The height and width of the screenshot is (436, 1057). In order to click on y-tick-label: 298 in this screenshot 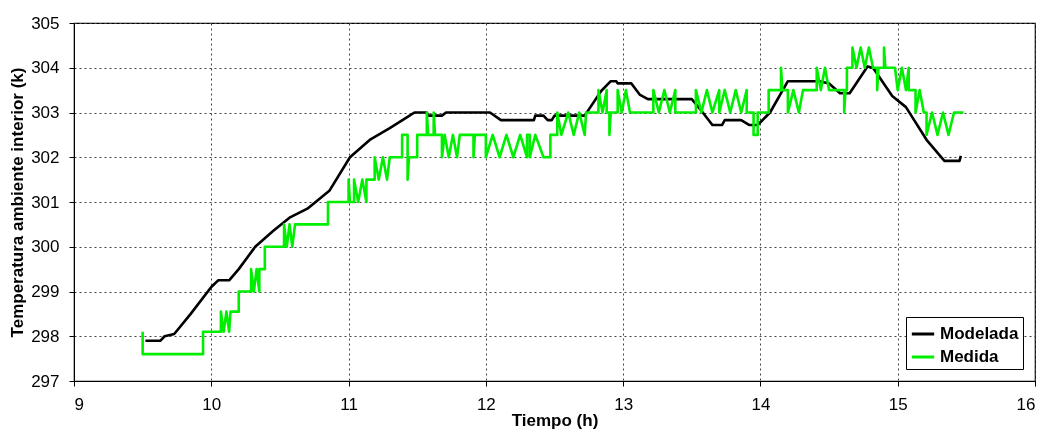, I will do `click(45, 336)`.